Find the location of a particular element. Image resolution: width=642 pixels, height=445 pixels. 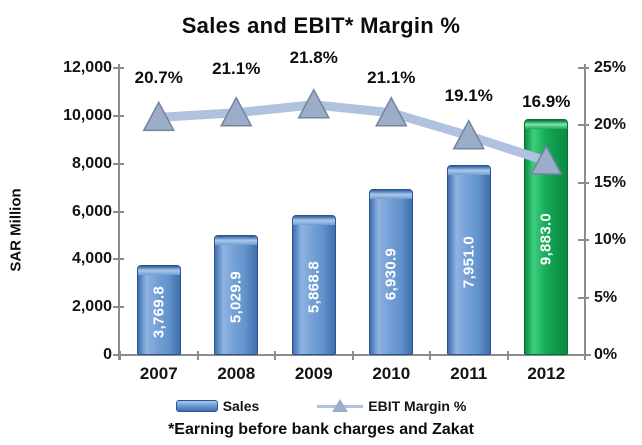

y-axis-tick-label: 2,000 is located at coordinates (91, 307).